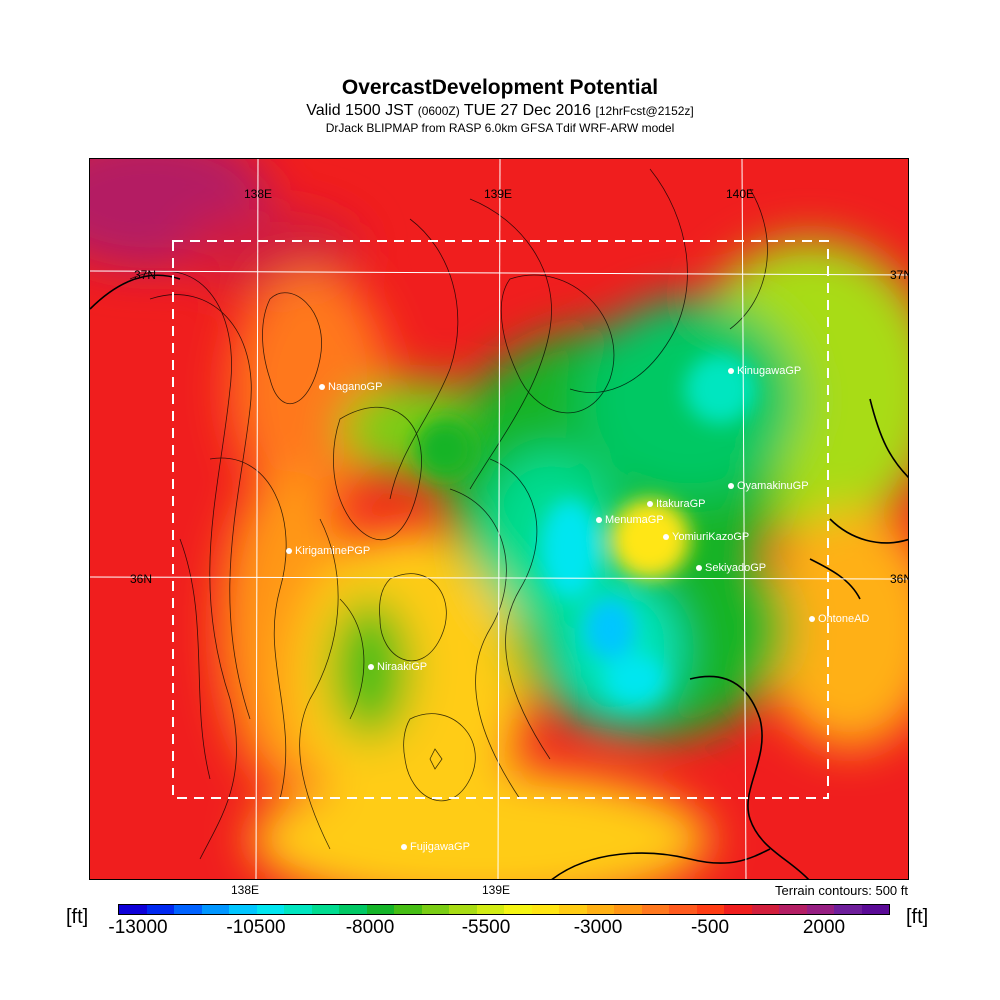 The image size is (1000, 1000). I want to click on lon-label-bottom-138: 138E, so click(245, 890).